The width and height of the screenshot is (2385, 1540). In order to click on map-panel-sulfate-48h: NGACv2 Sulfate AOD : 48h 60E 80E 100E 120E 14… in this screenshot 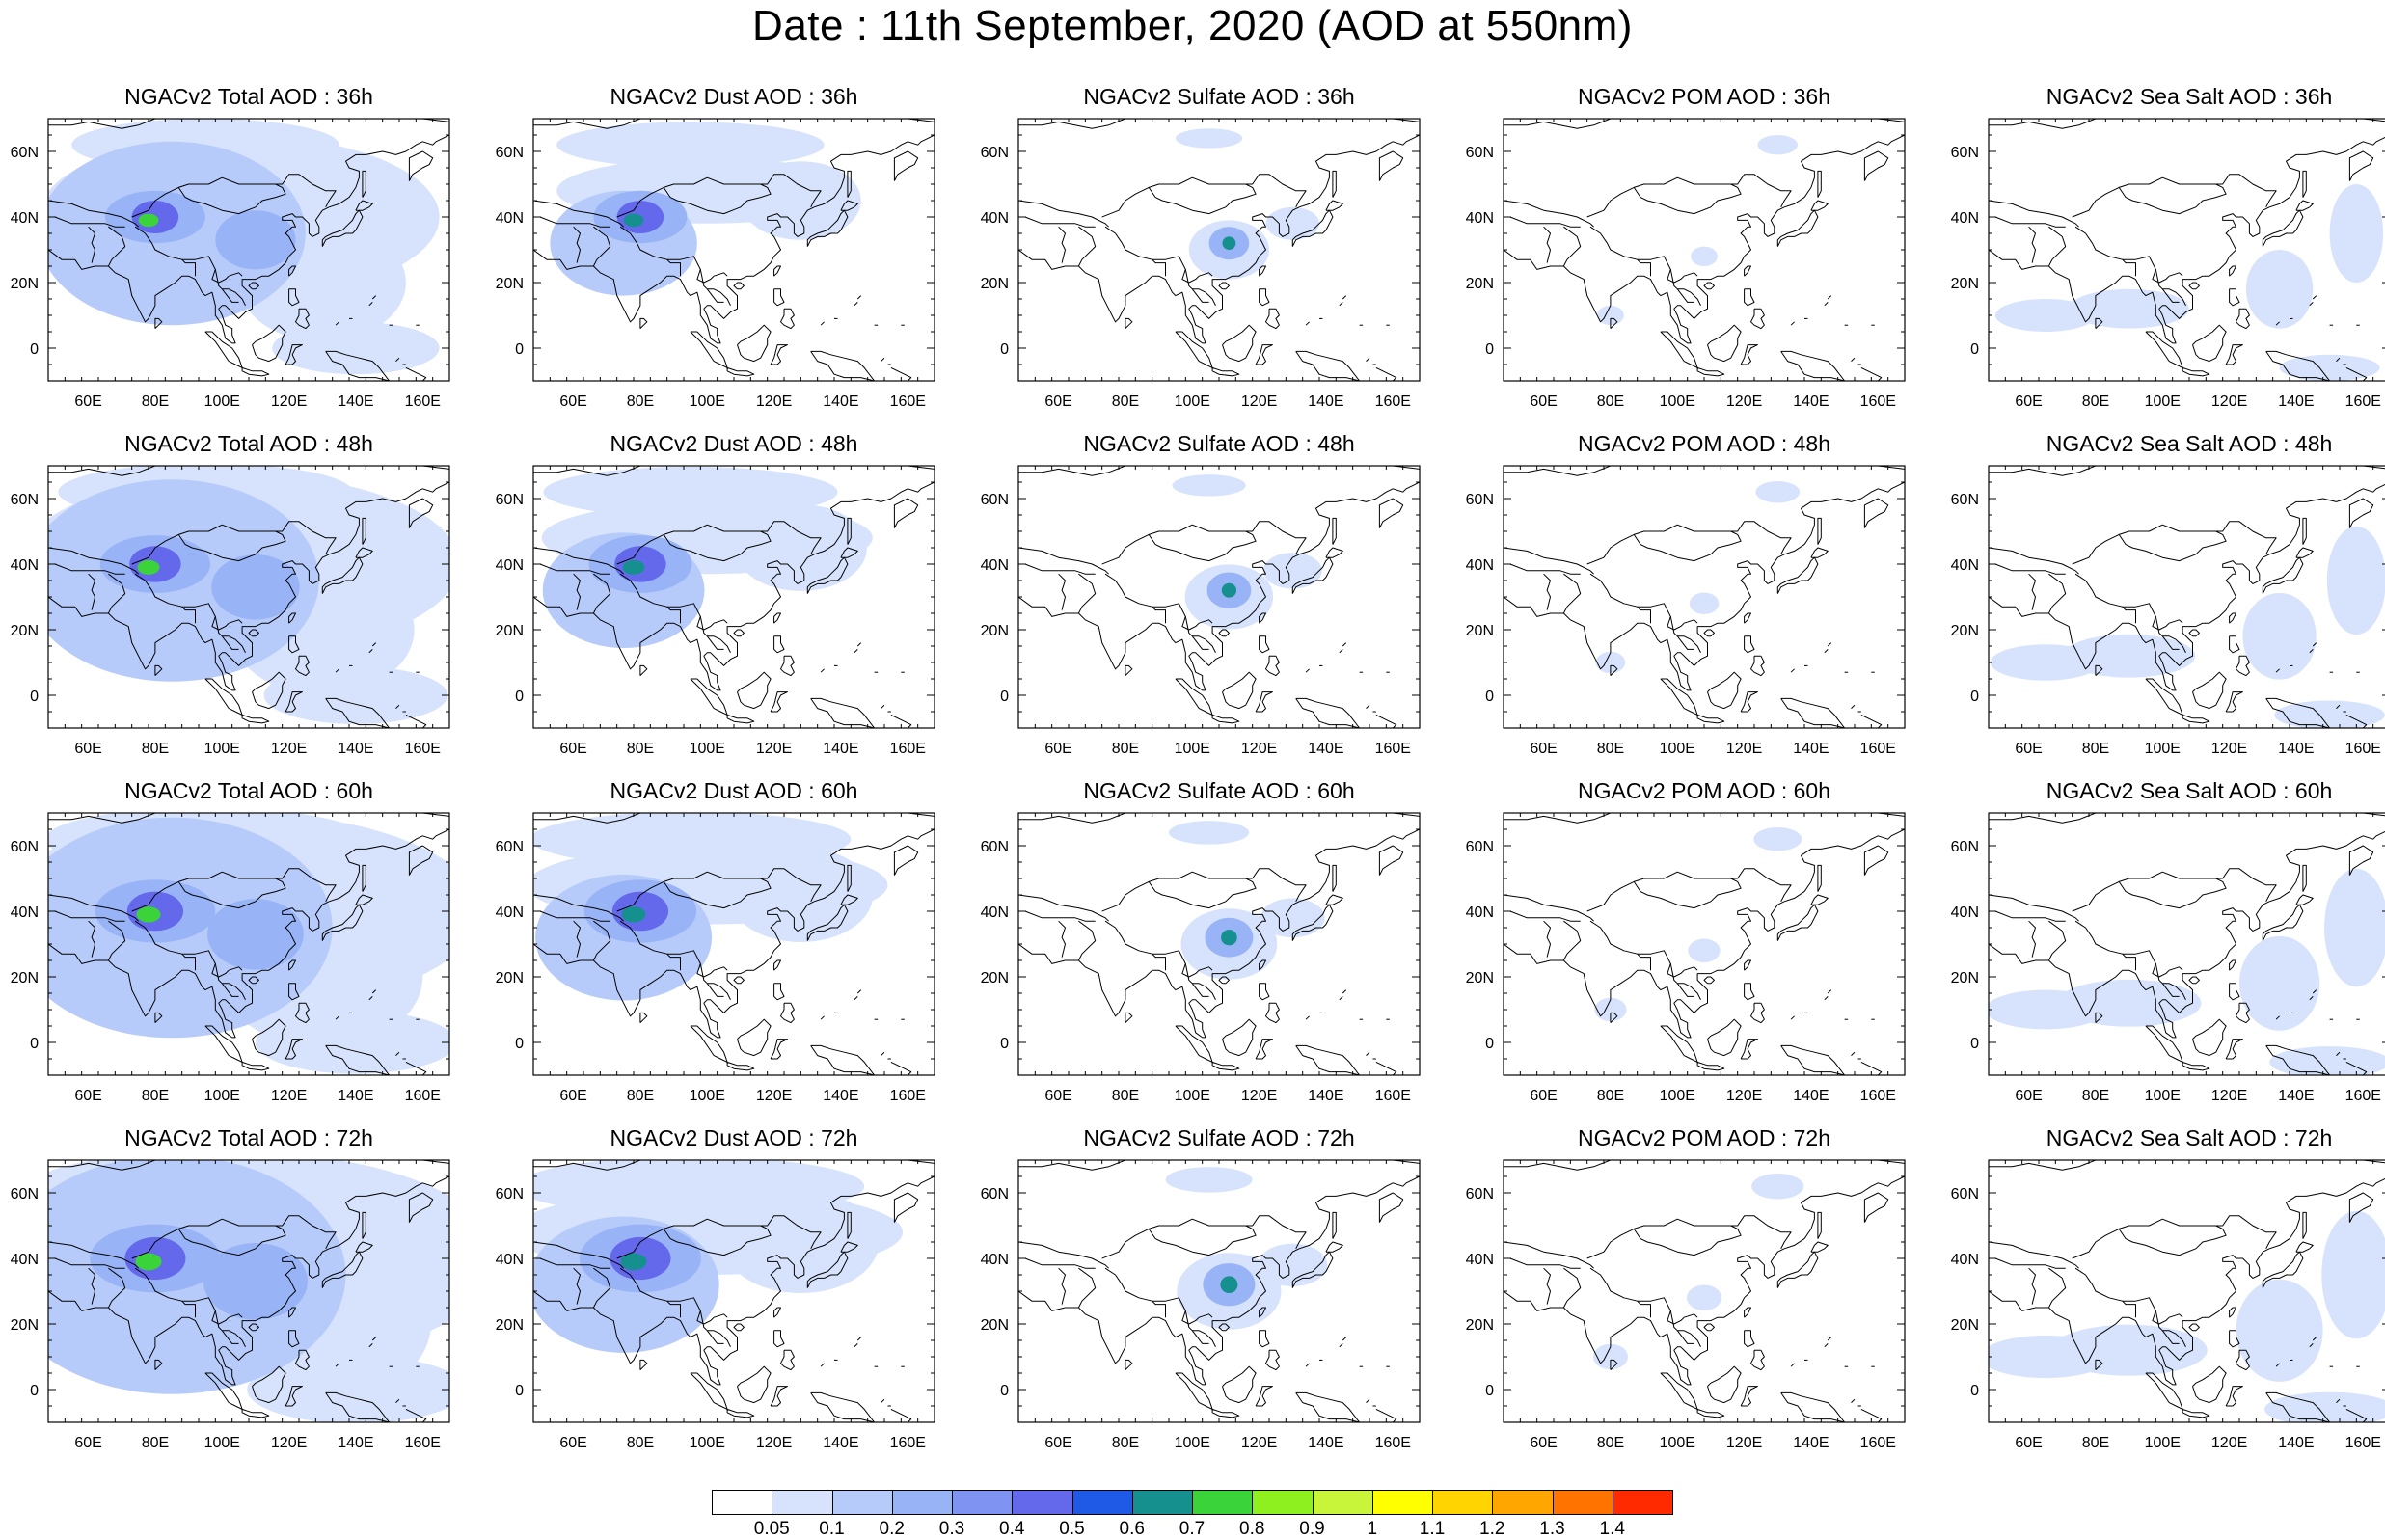, I will do `click(1196, 595)`.